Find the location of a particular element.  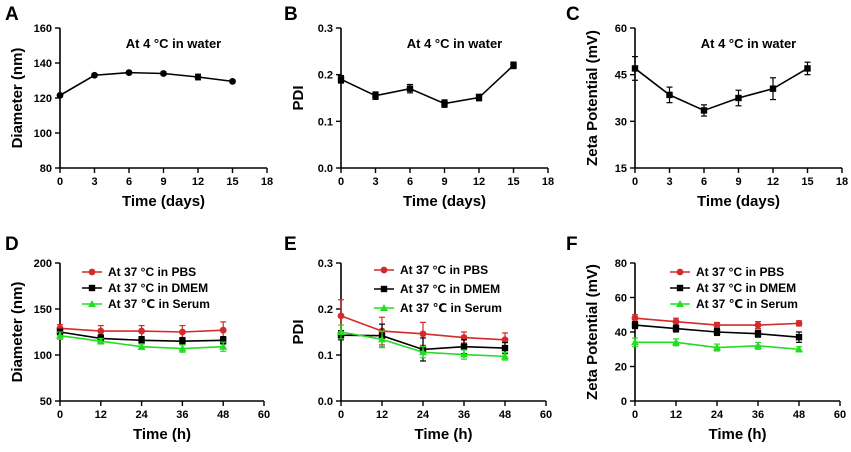

y-tick-label: 0 is located at coordinates (624, 402).